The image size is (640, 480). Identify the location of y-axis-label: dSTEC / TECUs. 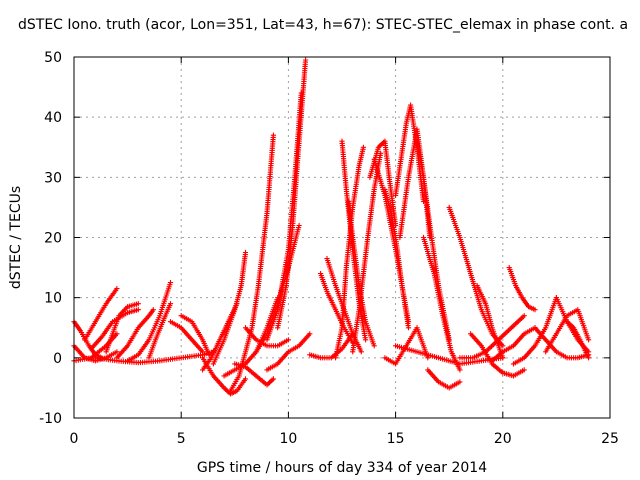
(16, 237).